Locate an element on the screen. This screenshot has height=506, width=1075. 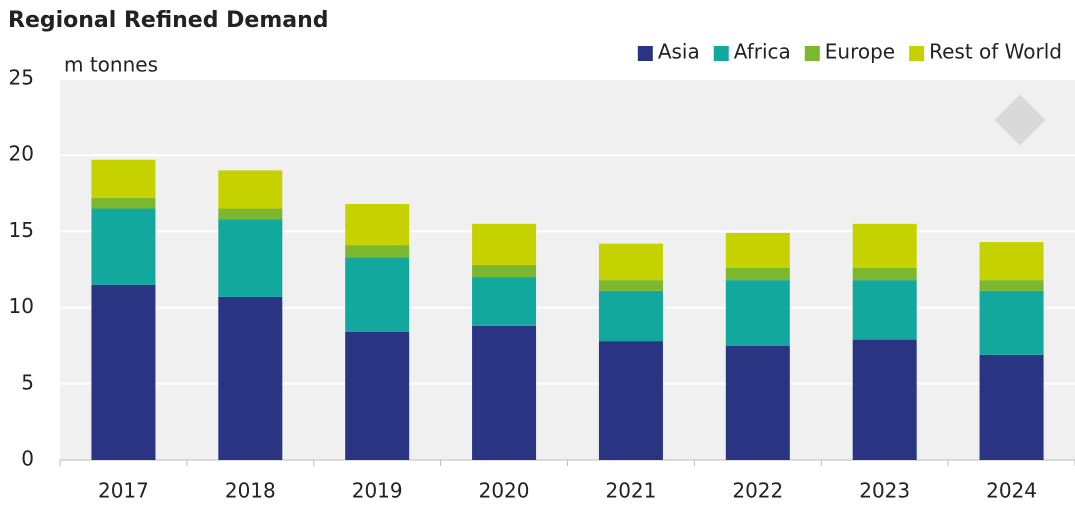
legend-label: Rest of World is located at coordinates (995, 52).